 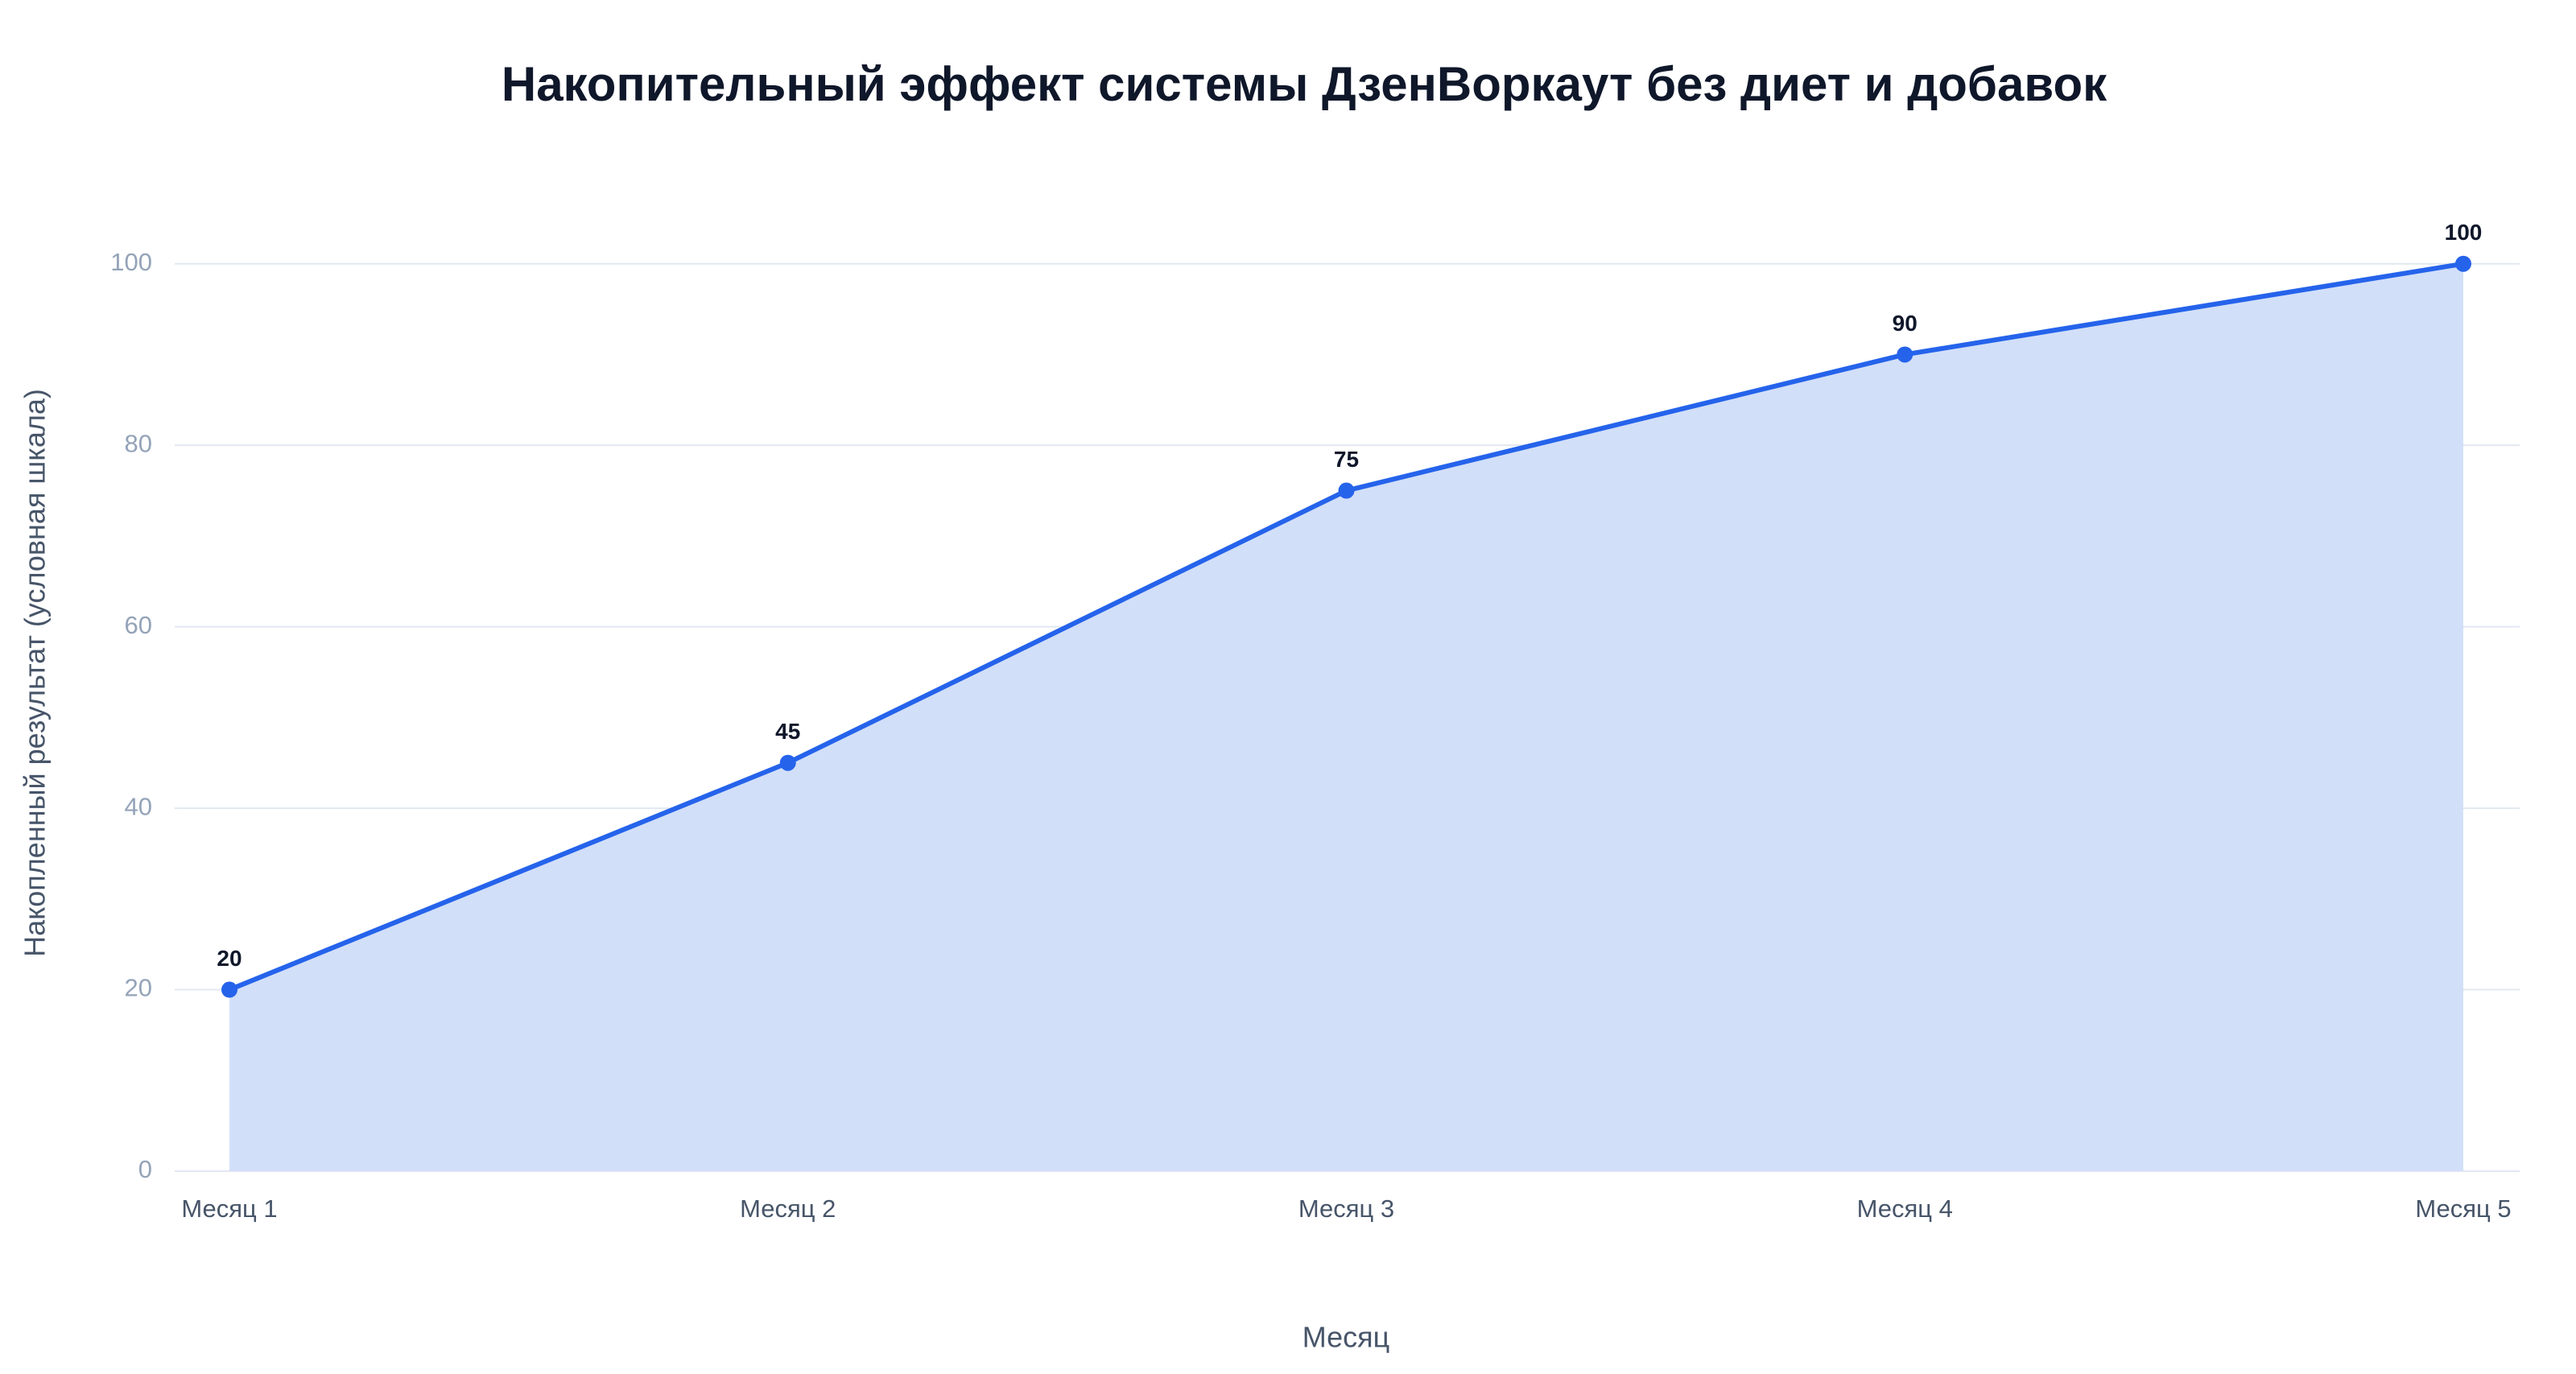 I want to click on data-label: 90, so click(x=1905, y=323).